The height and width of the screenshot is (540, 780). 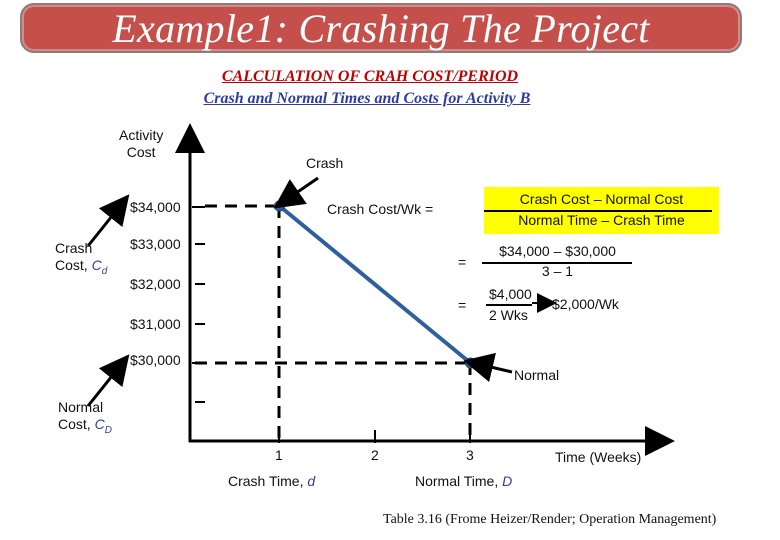 What do you see at coordinates (557, 263) in the screenshot?
I see `step1-fraction-bar` at bounding box center [557, 263].